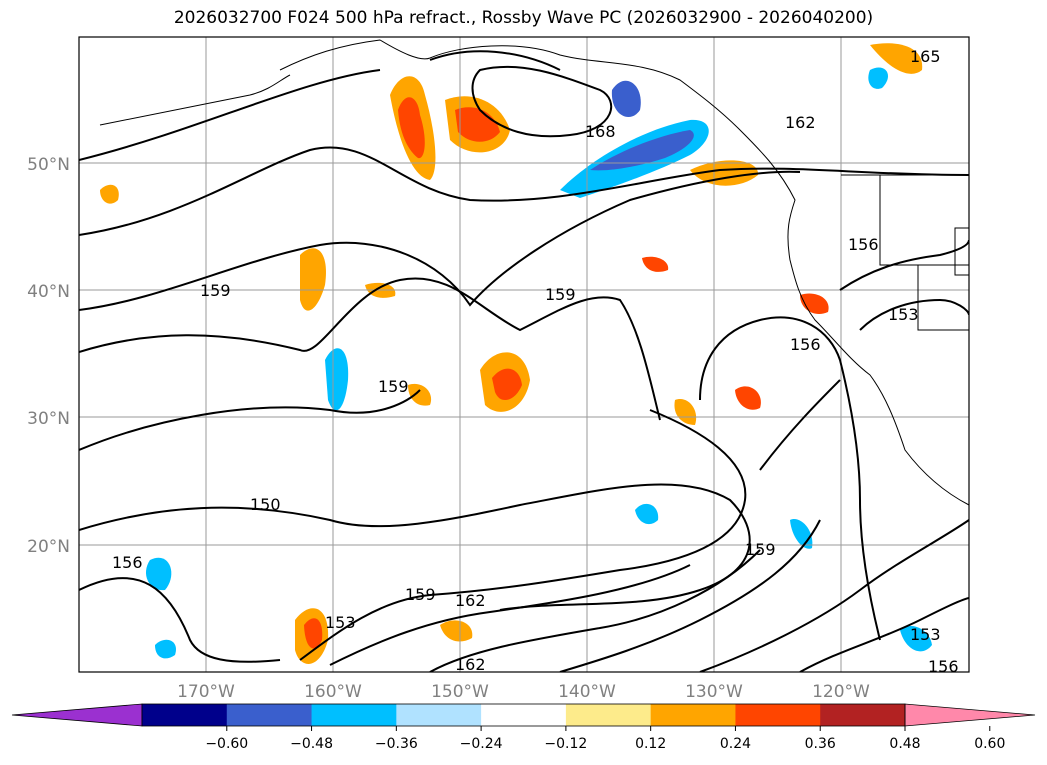 The image size is (1047, 765). What do you see at coordinates (311, 744) in the screenshot?
I see `colorbar-tick-label: −0.48` at bounding box center [311, 744].